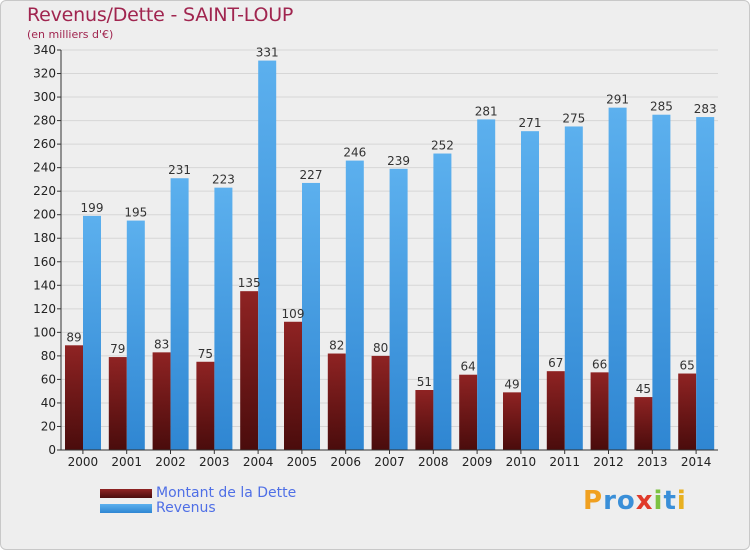  I want to click on y-tick-label: 140, so click(44, 285).